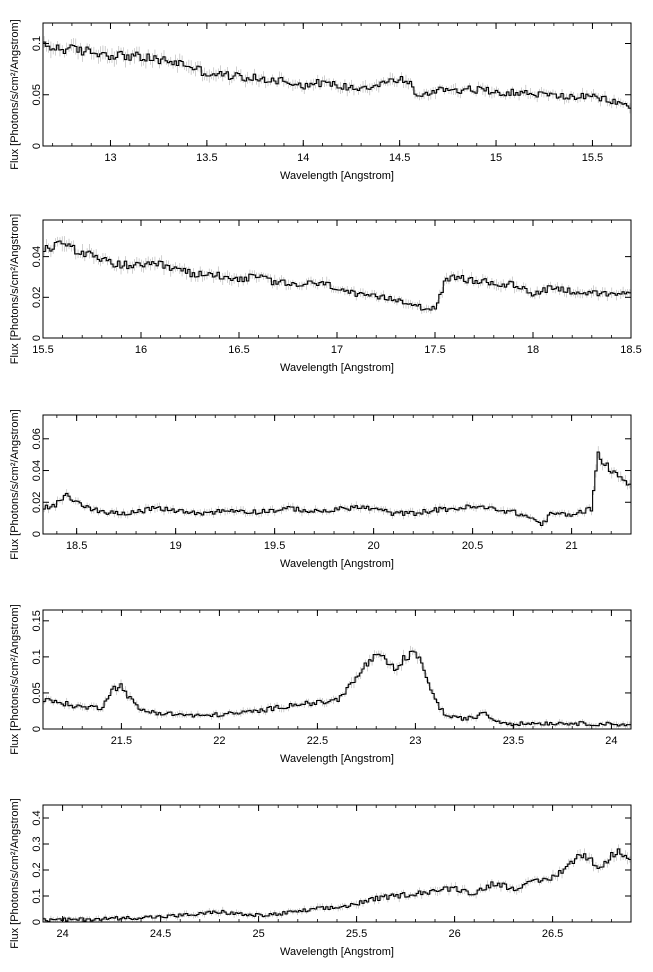 This screenshot has height=972, width=653. Describe the element at coordinates (415, 741) in the screenshot. I see `x-tick-label: 23` at that location.